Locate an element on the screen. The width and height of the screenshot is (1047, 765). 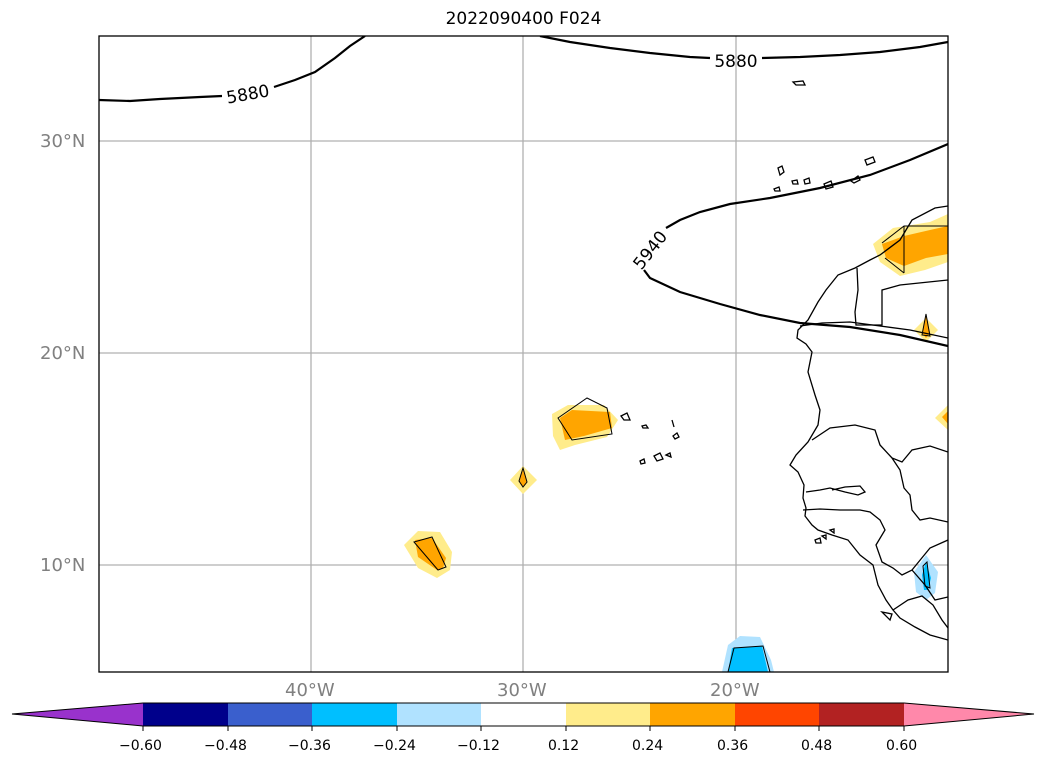
map-title: 2022090400 F024 is located at coordinates (523, 19).